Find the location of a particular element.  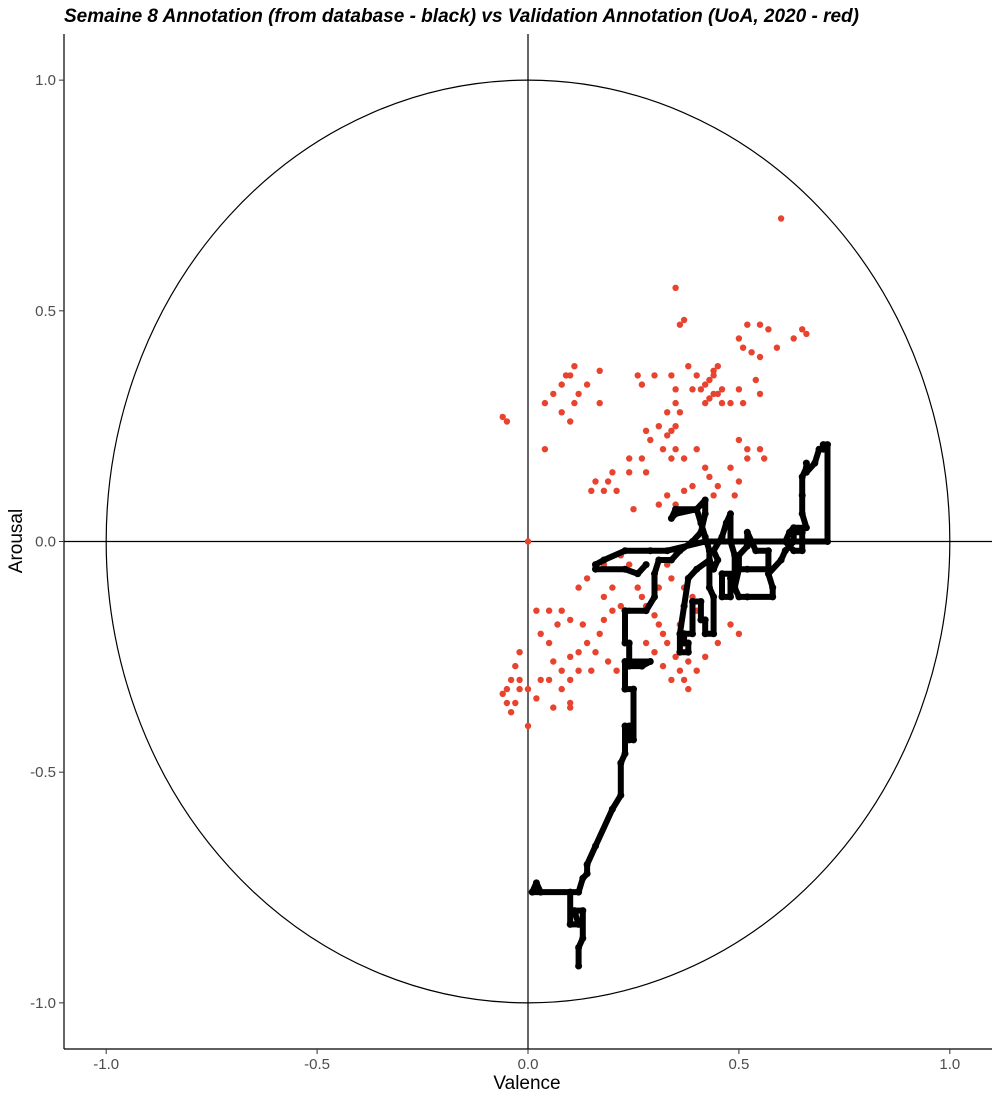

x-tick-label-0: -1.0 is located at coordinates (106, 1064).